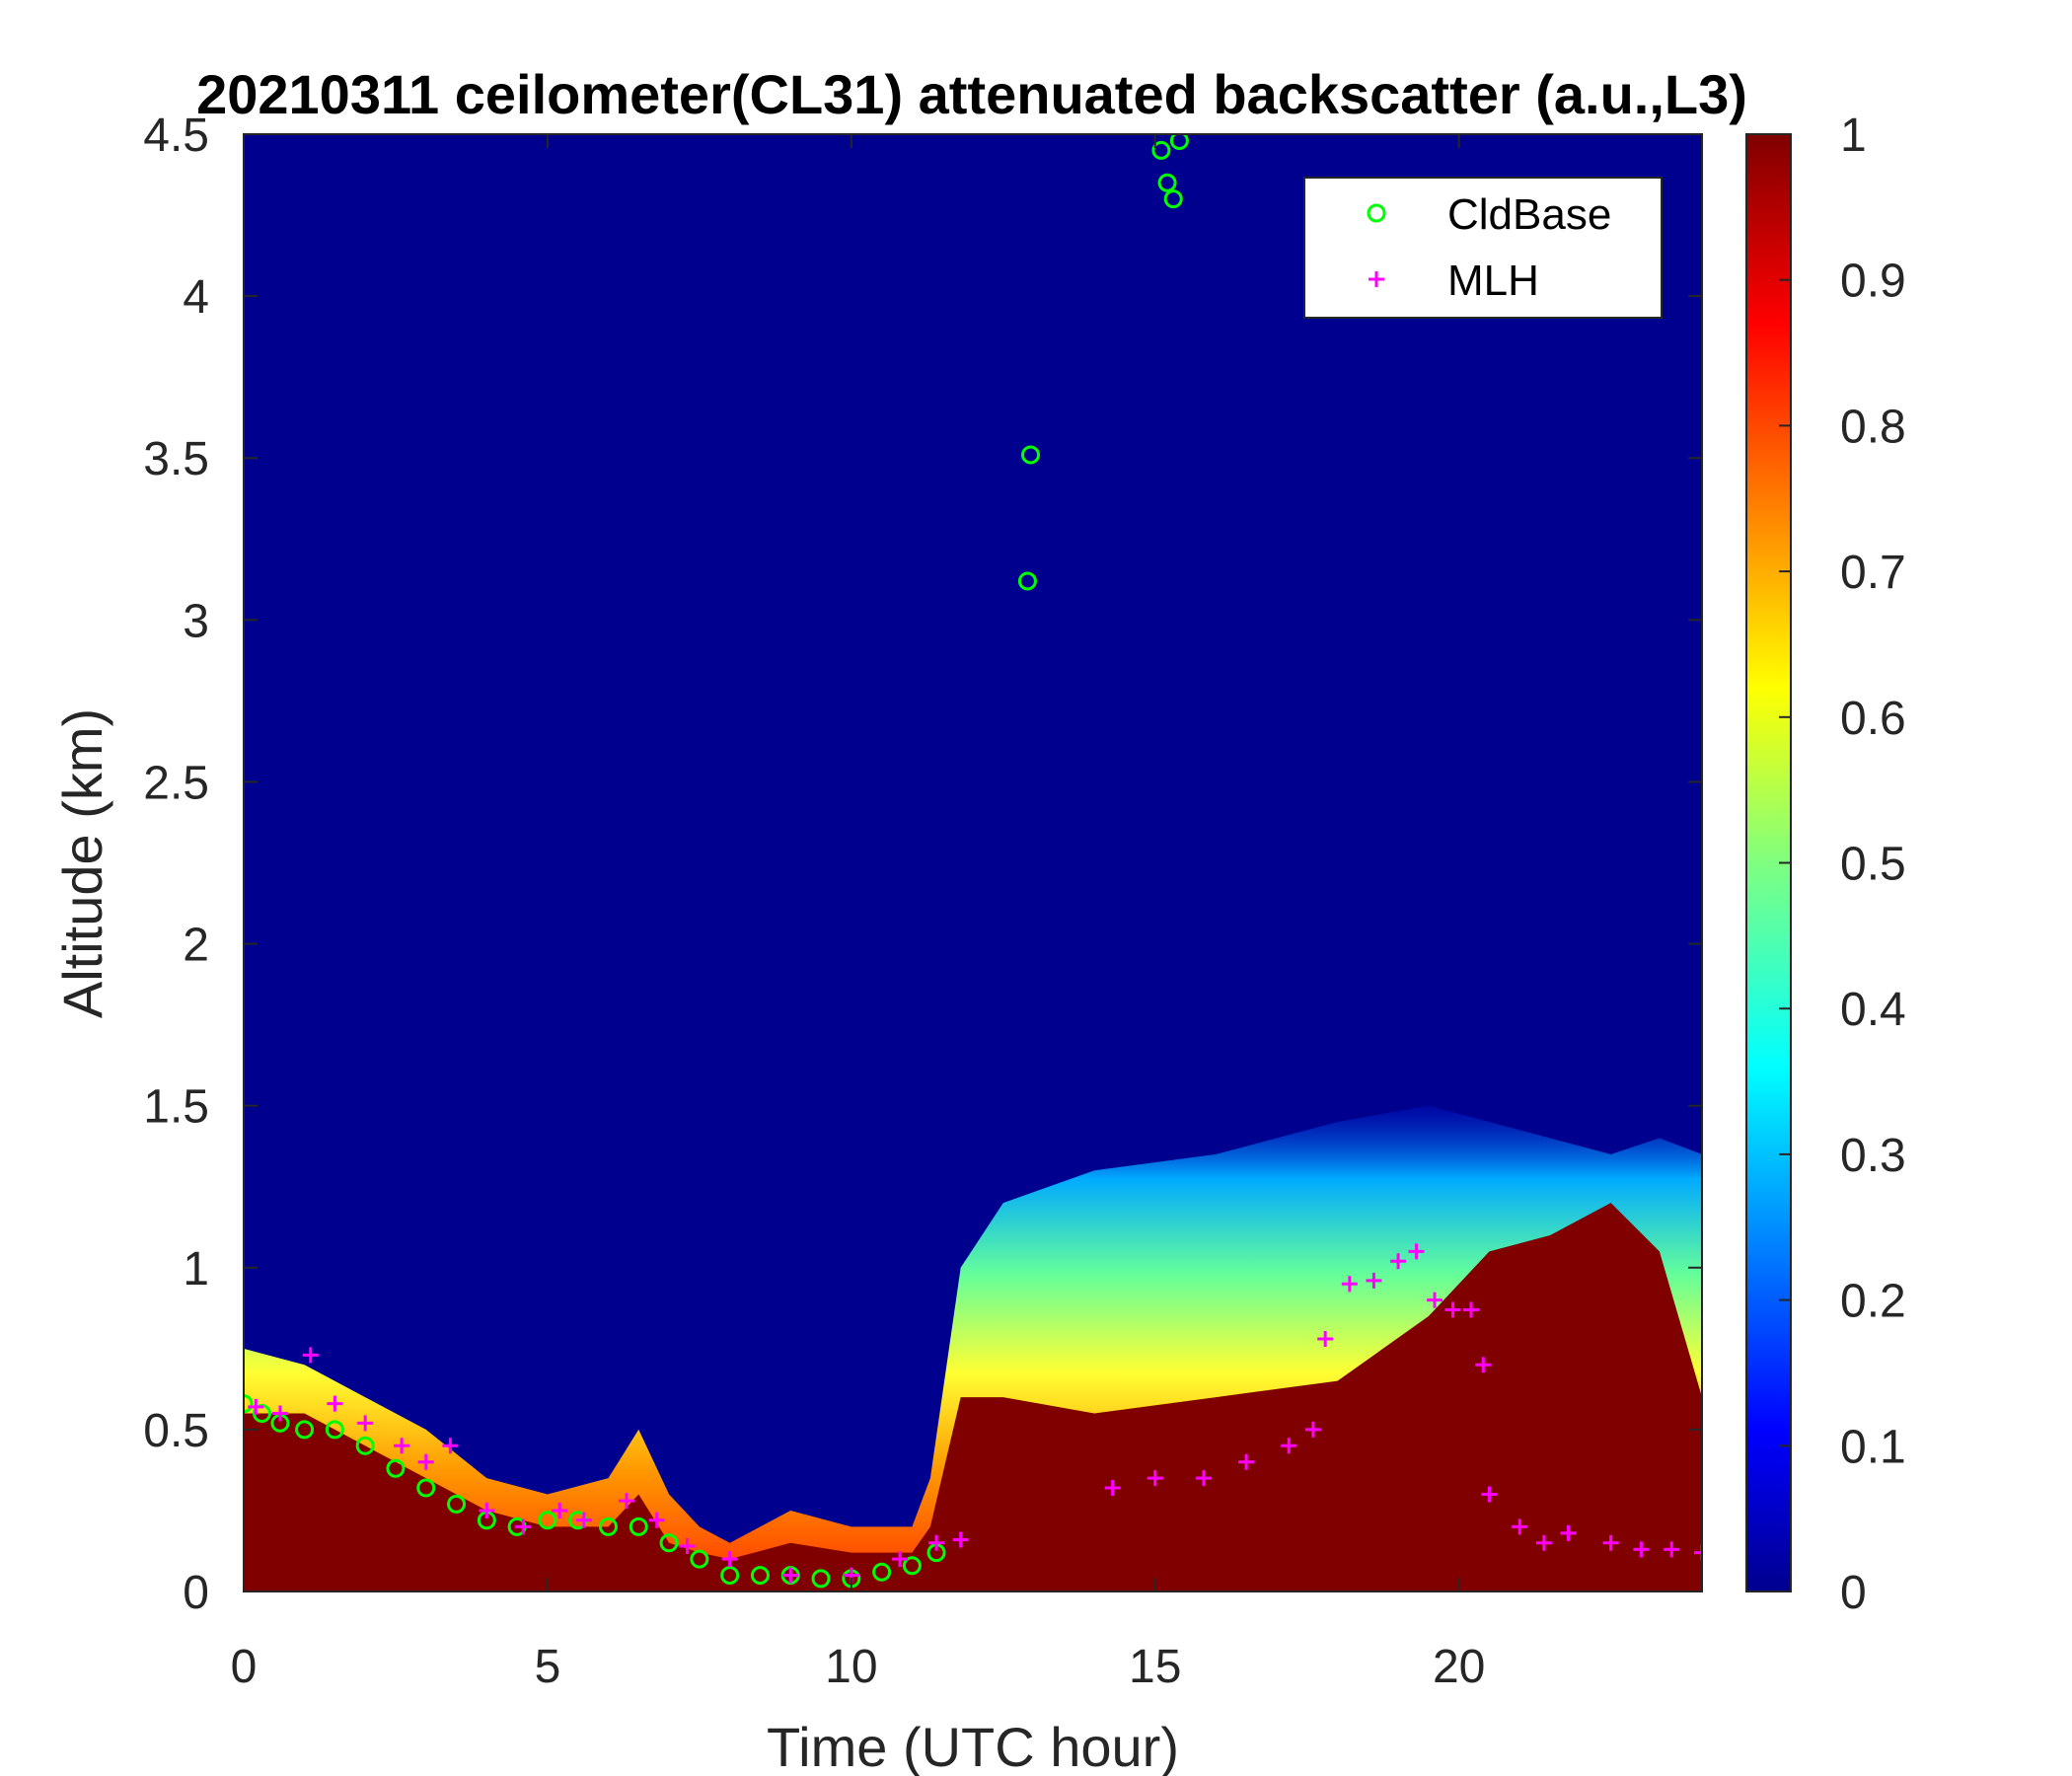  What do you see at coordinates (176, 1107) in the screenshot?
I see `y-tick-label: 1.5` at bounding box center [176, 1107].